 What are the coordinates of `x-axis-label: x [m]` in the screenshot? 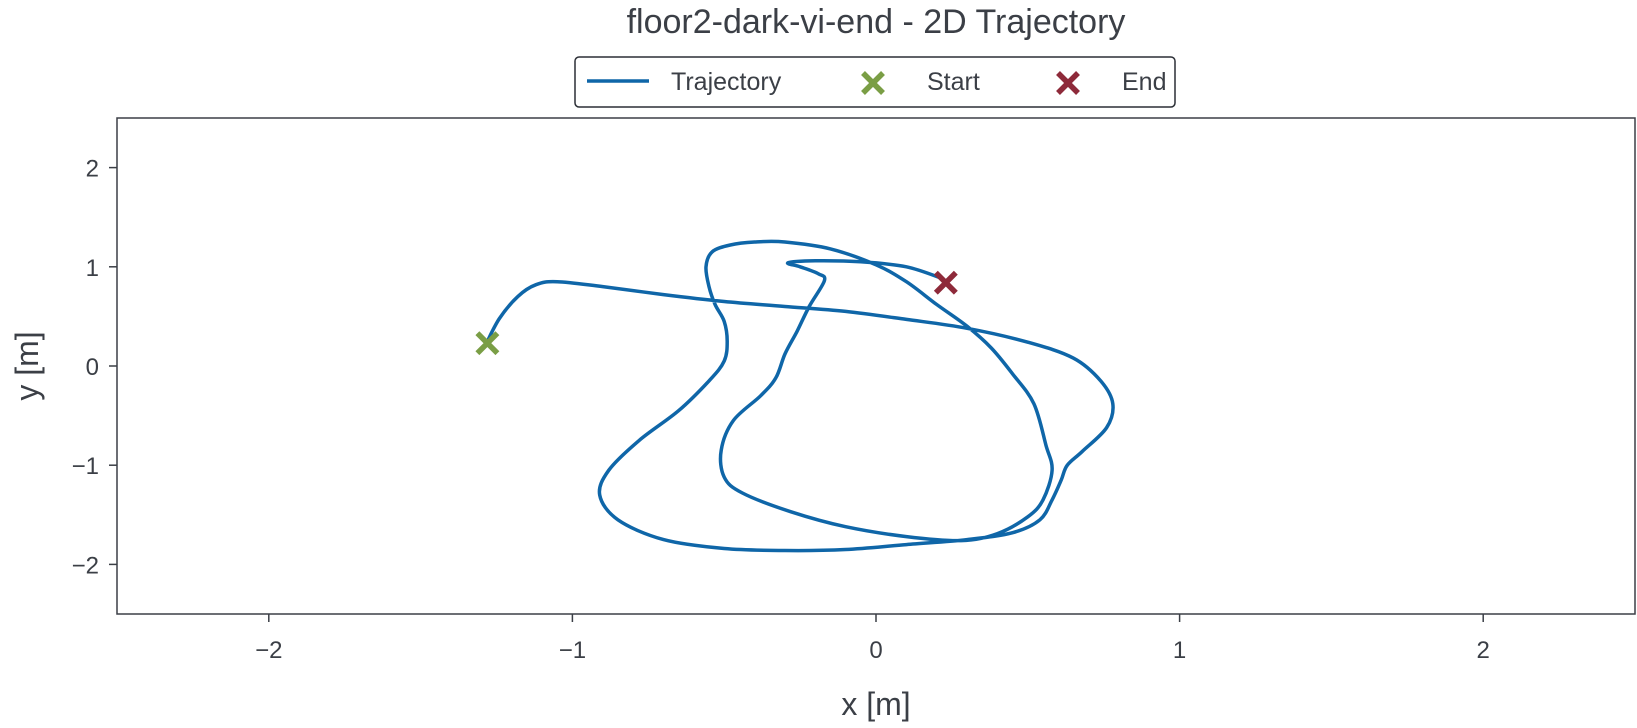 It's located at (875, 704).